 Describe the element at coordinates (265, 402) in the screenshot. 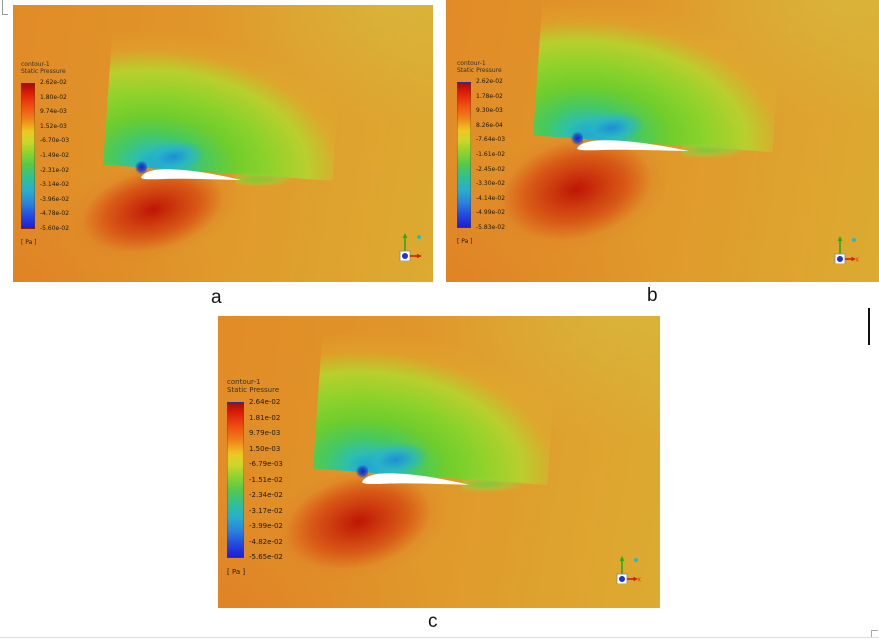

I see `legend-label: 2.64e-02` at that location.